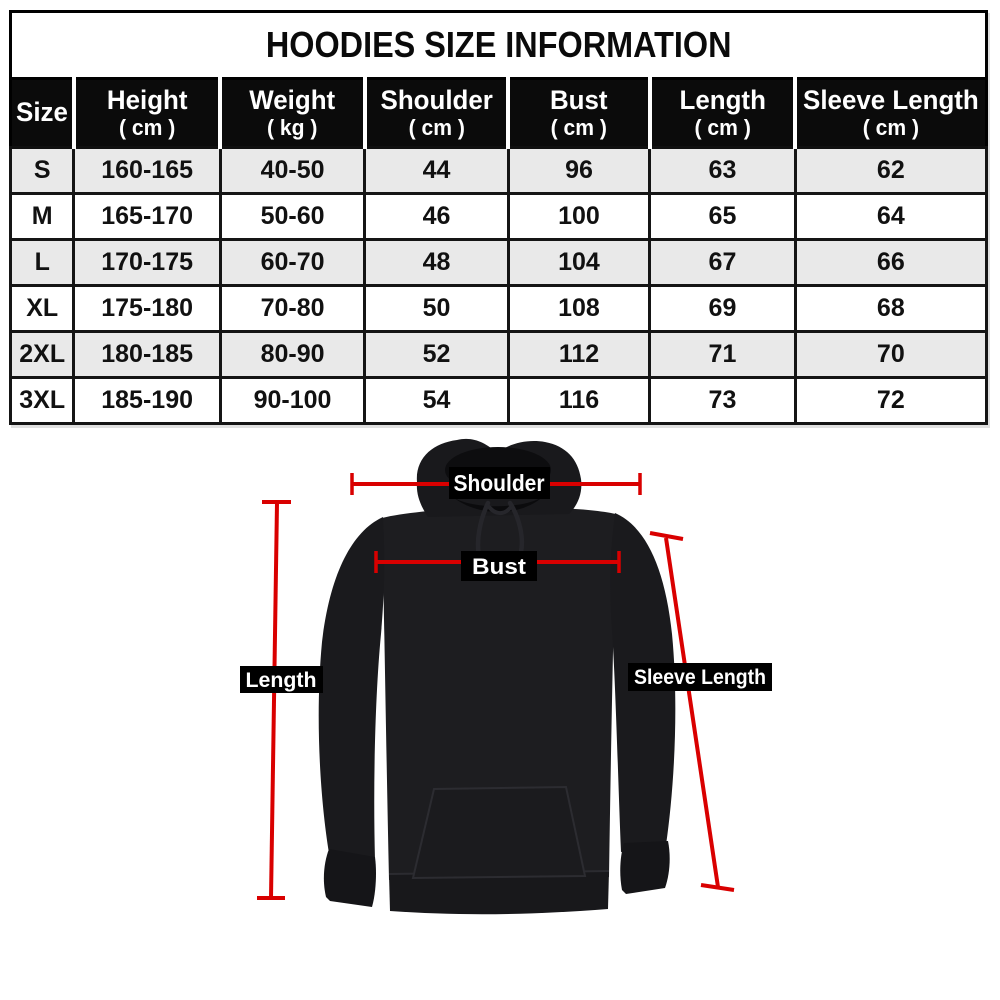 The width and height of the screenshot is (1000, 1000). What do you see at coordinates (891, 128) in the screenshot?
I see `col-header-sleeve-length-unit: ( cm )` at bounding box center [891, 128].